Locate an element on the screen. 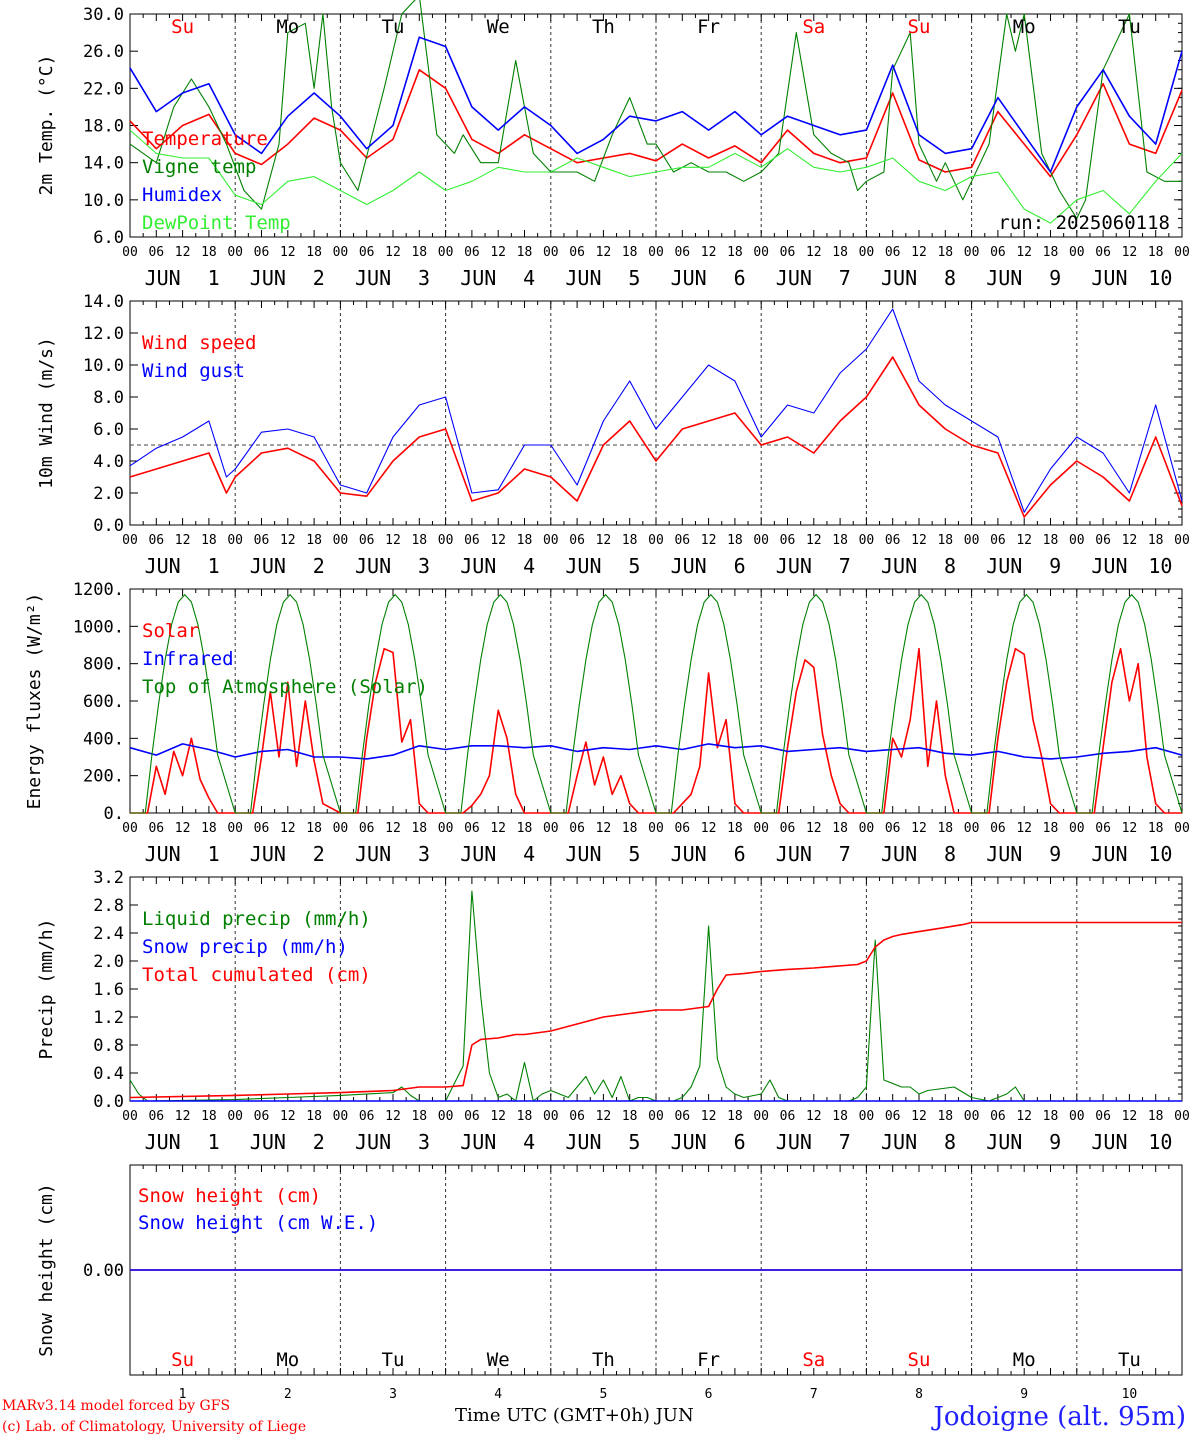  y-tick-label: 18.0 is located at coordinates (103, 127).